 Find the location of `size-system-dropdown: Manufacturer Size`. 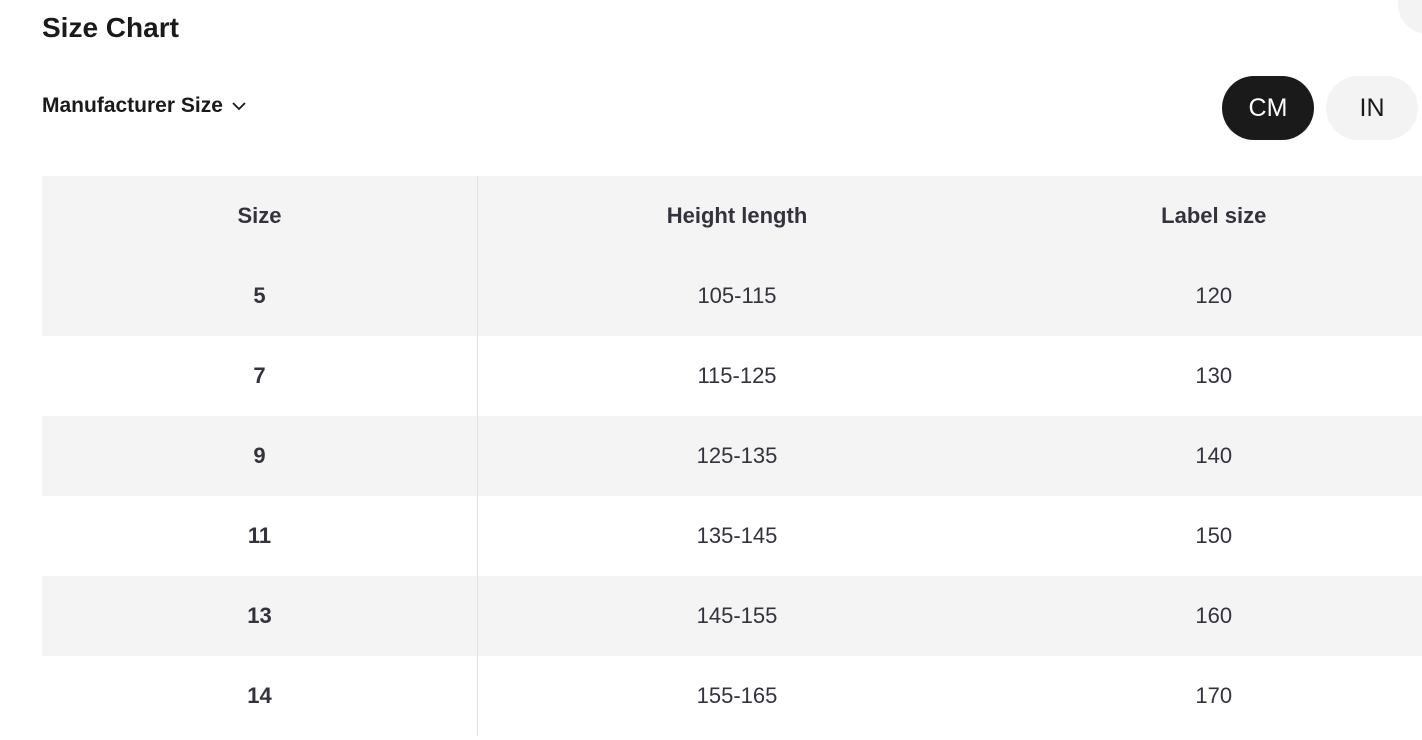

size-system-dropdown: Manufacturer Size is located at coordinates (144, 106).